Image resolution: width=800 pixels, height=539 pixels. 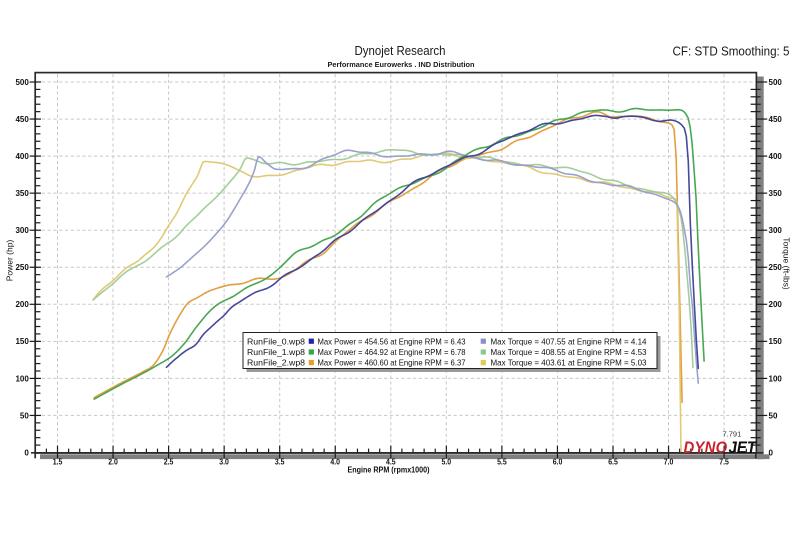 What do you see at coordinates (569, 363) in the screenshot?
I see `svg-text:Max Torque = 403.61 at Engine: Max Torque = 403.61 at Engine RPM = 5.03` at bounding box center [569, 363].